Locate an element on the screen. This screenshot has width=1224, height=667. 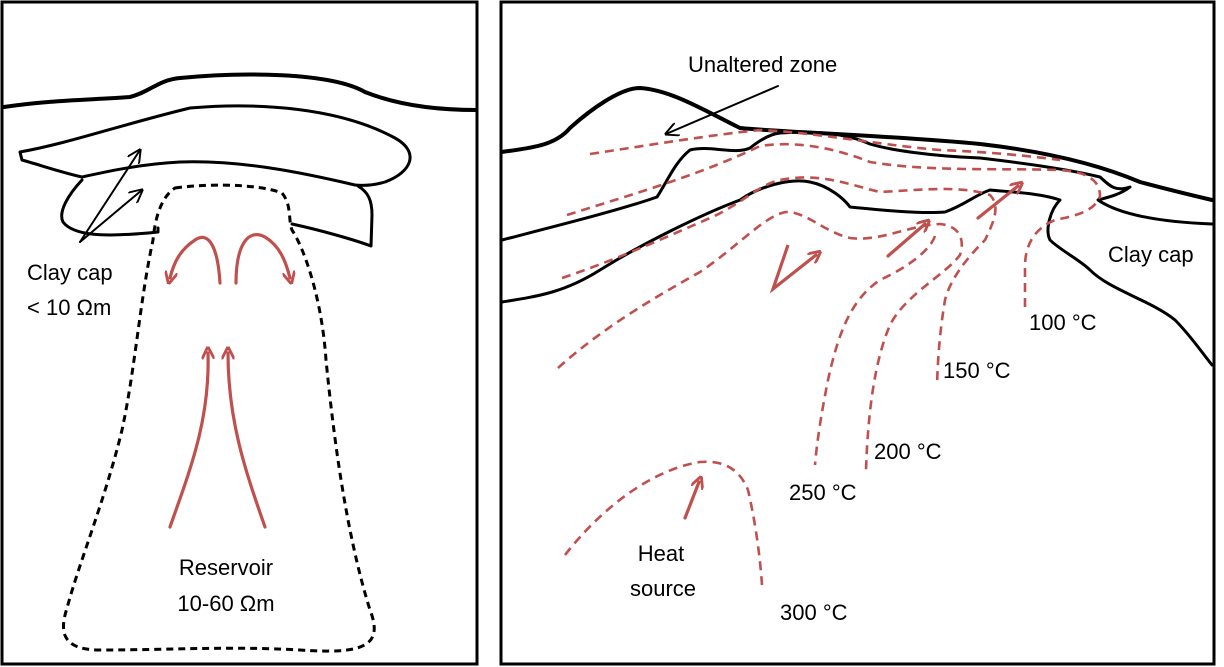
unaltered-zone-boundary is located at coordinates (857, 186).